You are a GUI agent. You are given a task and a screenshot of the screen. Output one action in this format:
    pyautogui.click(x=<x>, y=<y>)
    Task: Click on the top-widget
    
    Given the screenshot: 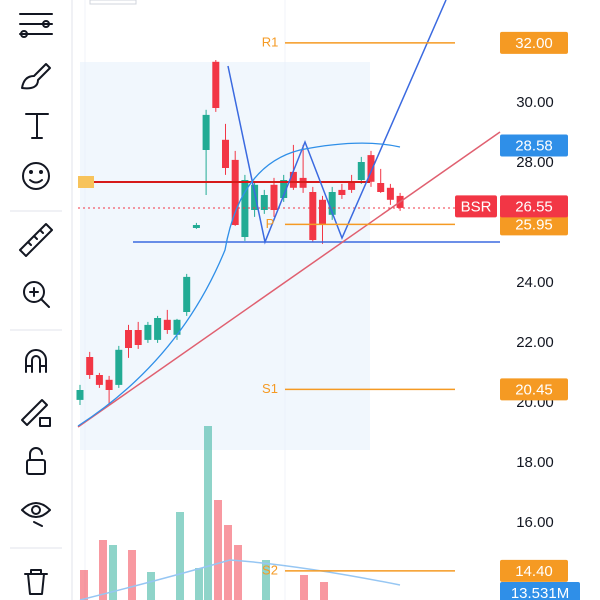 What is the action you would take?
    pyautogui.click(x=113, y=2)
    